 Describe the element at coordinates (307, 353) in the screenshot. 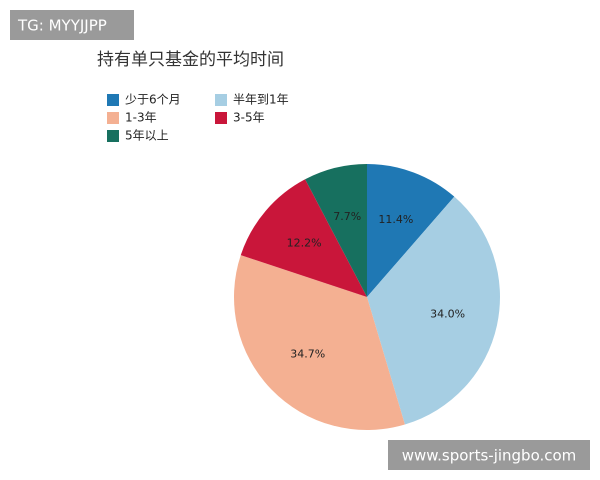

I see `data-label: 34.7%` at that location.